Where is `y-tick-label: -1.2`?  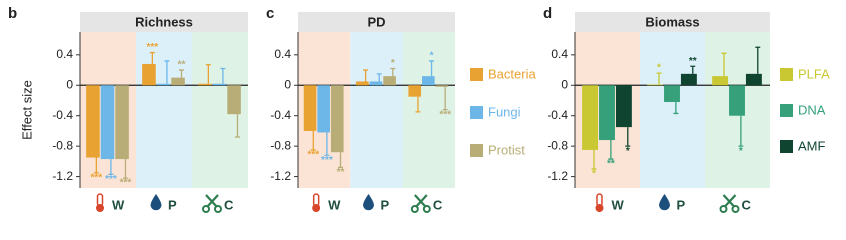
y-tick-label: -1.2 is located at coordinates (280, 176).